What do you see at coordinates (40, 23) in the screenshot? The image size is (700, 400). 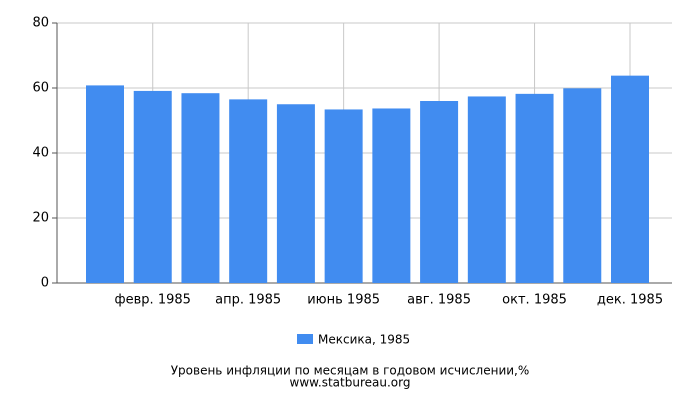 I see `y-tick-label: 80` at bounding box center [40, 23].